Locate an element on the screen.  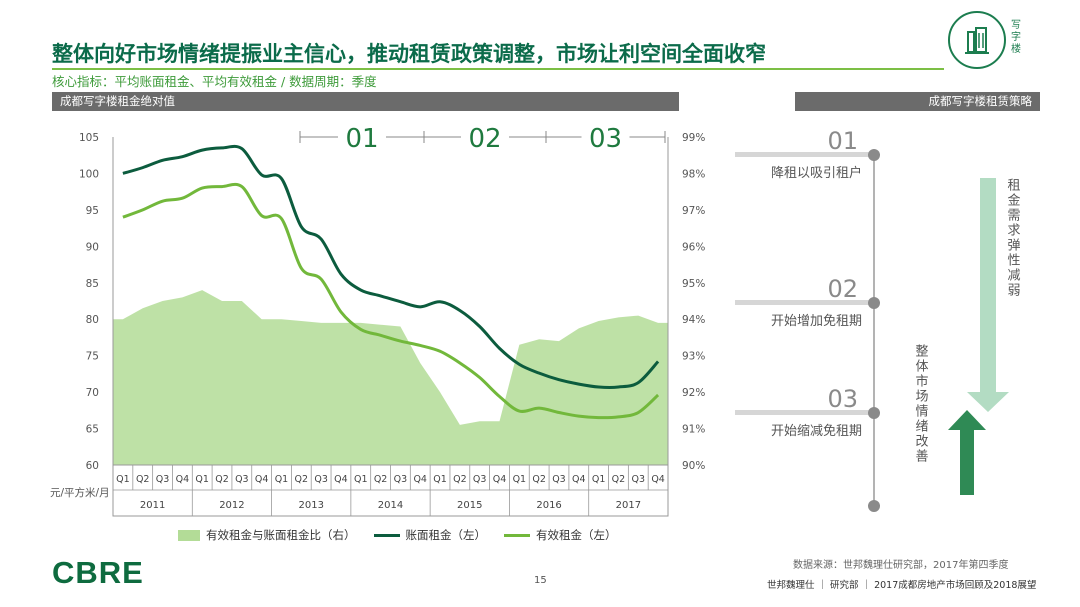
page-title: 整体向好市场情绪提振业主信心，推动租赁政策调整，市场让利空间全面收窄 is located at coordinates (409, 54).